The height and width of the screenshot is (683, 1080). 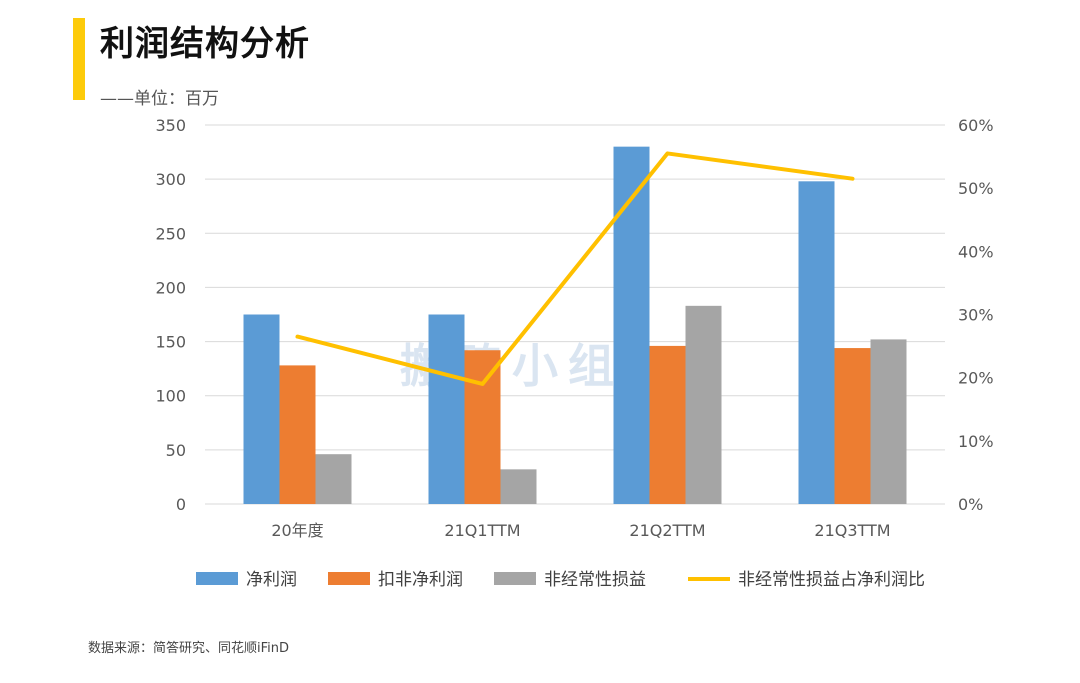 What do you see at coordinates (852, 530) in the screenshot?
I see `x-category-label: 21Q3TTM` at bounding box center [852, 530].